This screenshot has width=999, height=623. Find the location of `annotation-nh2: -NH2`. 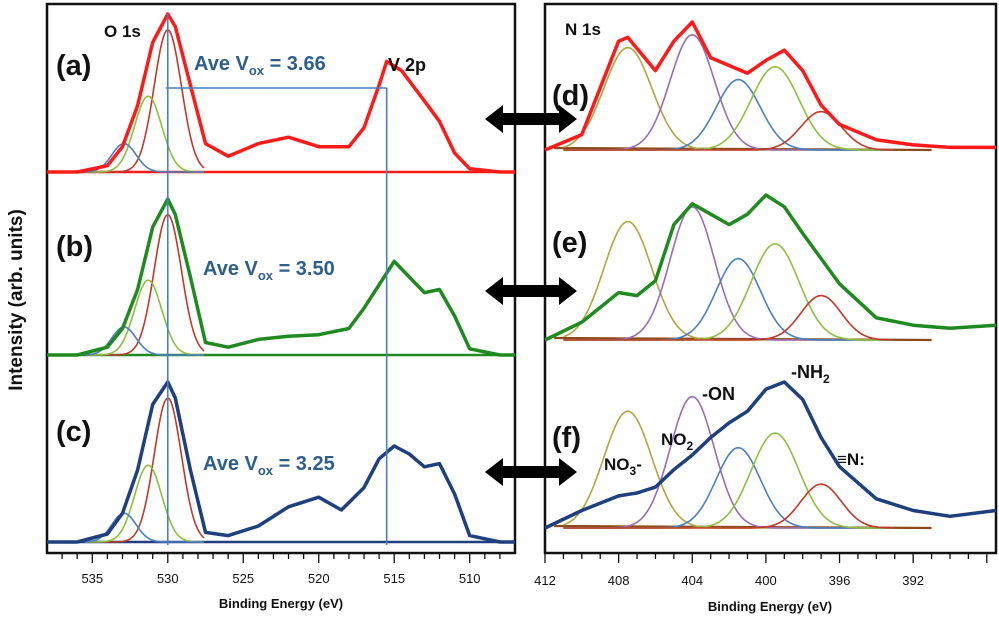

annotation-nh2: -NH2 is located at coordinates (810, 374).